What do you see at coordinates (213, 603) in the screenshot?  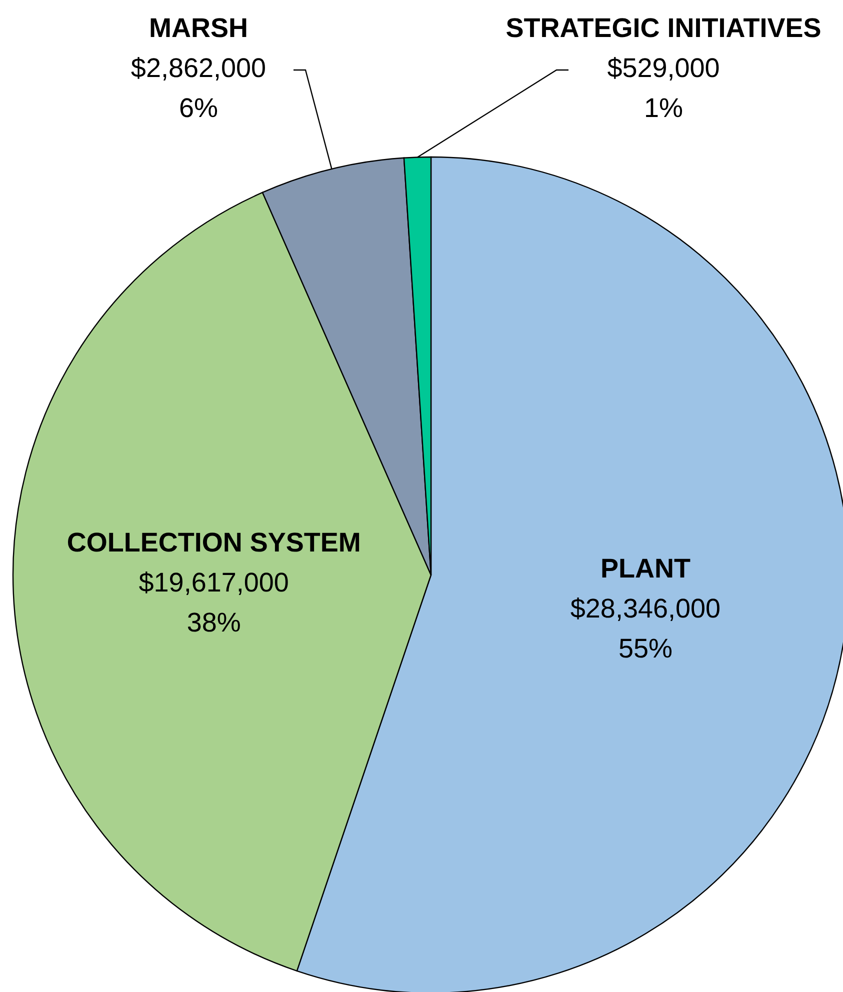 I see `data-label: $19,617,000 38%` at bounding box center [213, 603].